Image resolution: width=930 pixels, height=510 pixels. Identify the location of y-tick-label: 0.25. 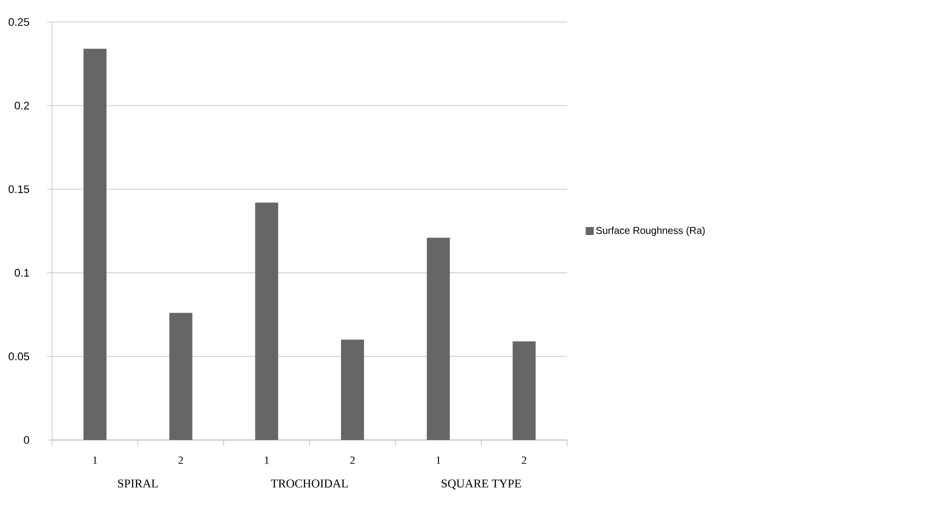
(19, 22).